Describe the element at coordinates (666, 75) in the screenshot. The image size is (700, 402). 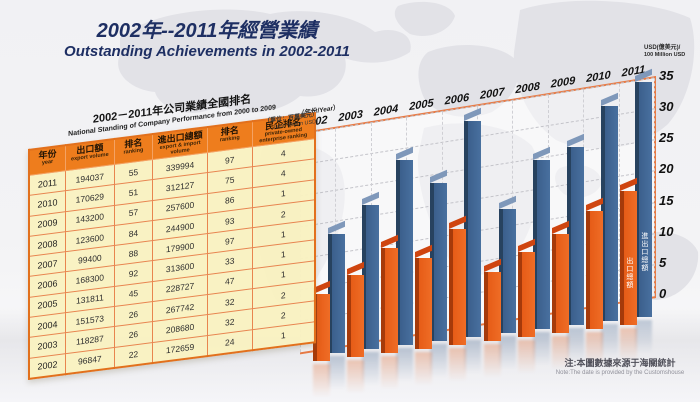
I see `y-tick-label: 35` at that location.